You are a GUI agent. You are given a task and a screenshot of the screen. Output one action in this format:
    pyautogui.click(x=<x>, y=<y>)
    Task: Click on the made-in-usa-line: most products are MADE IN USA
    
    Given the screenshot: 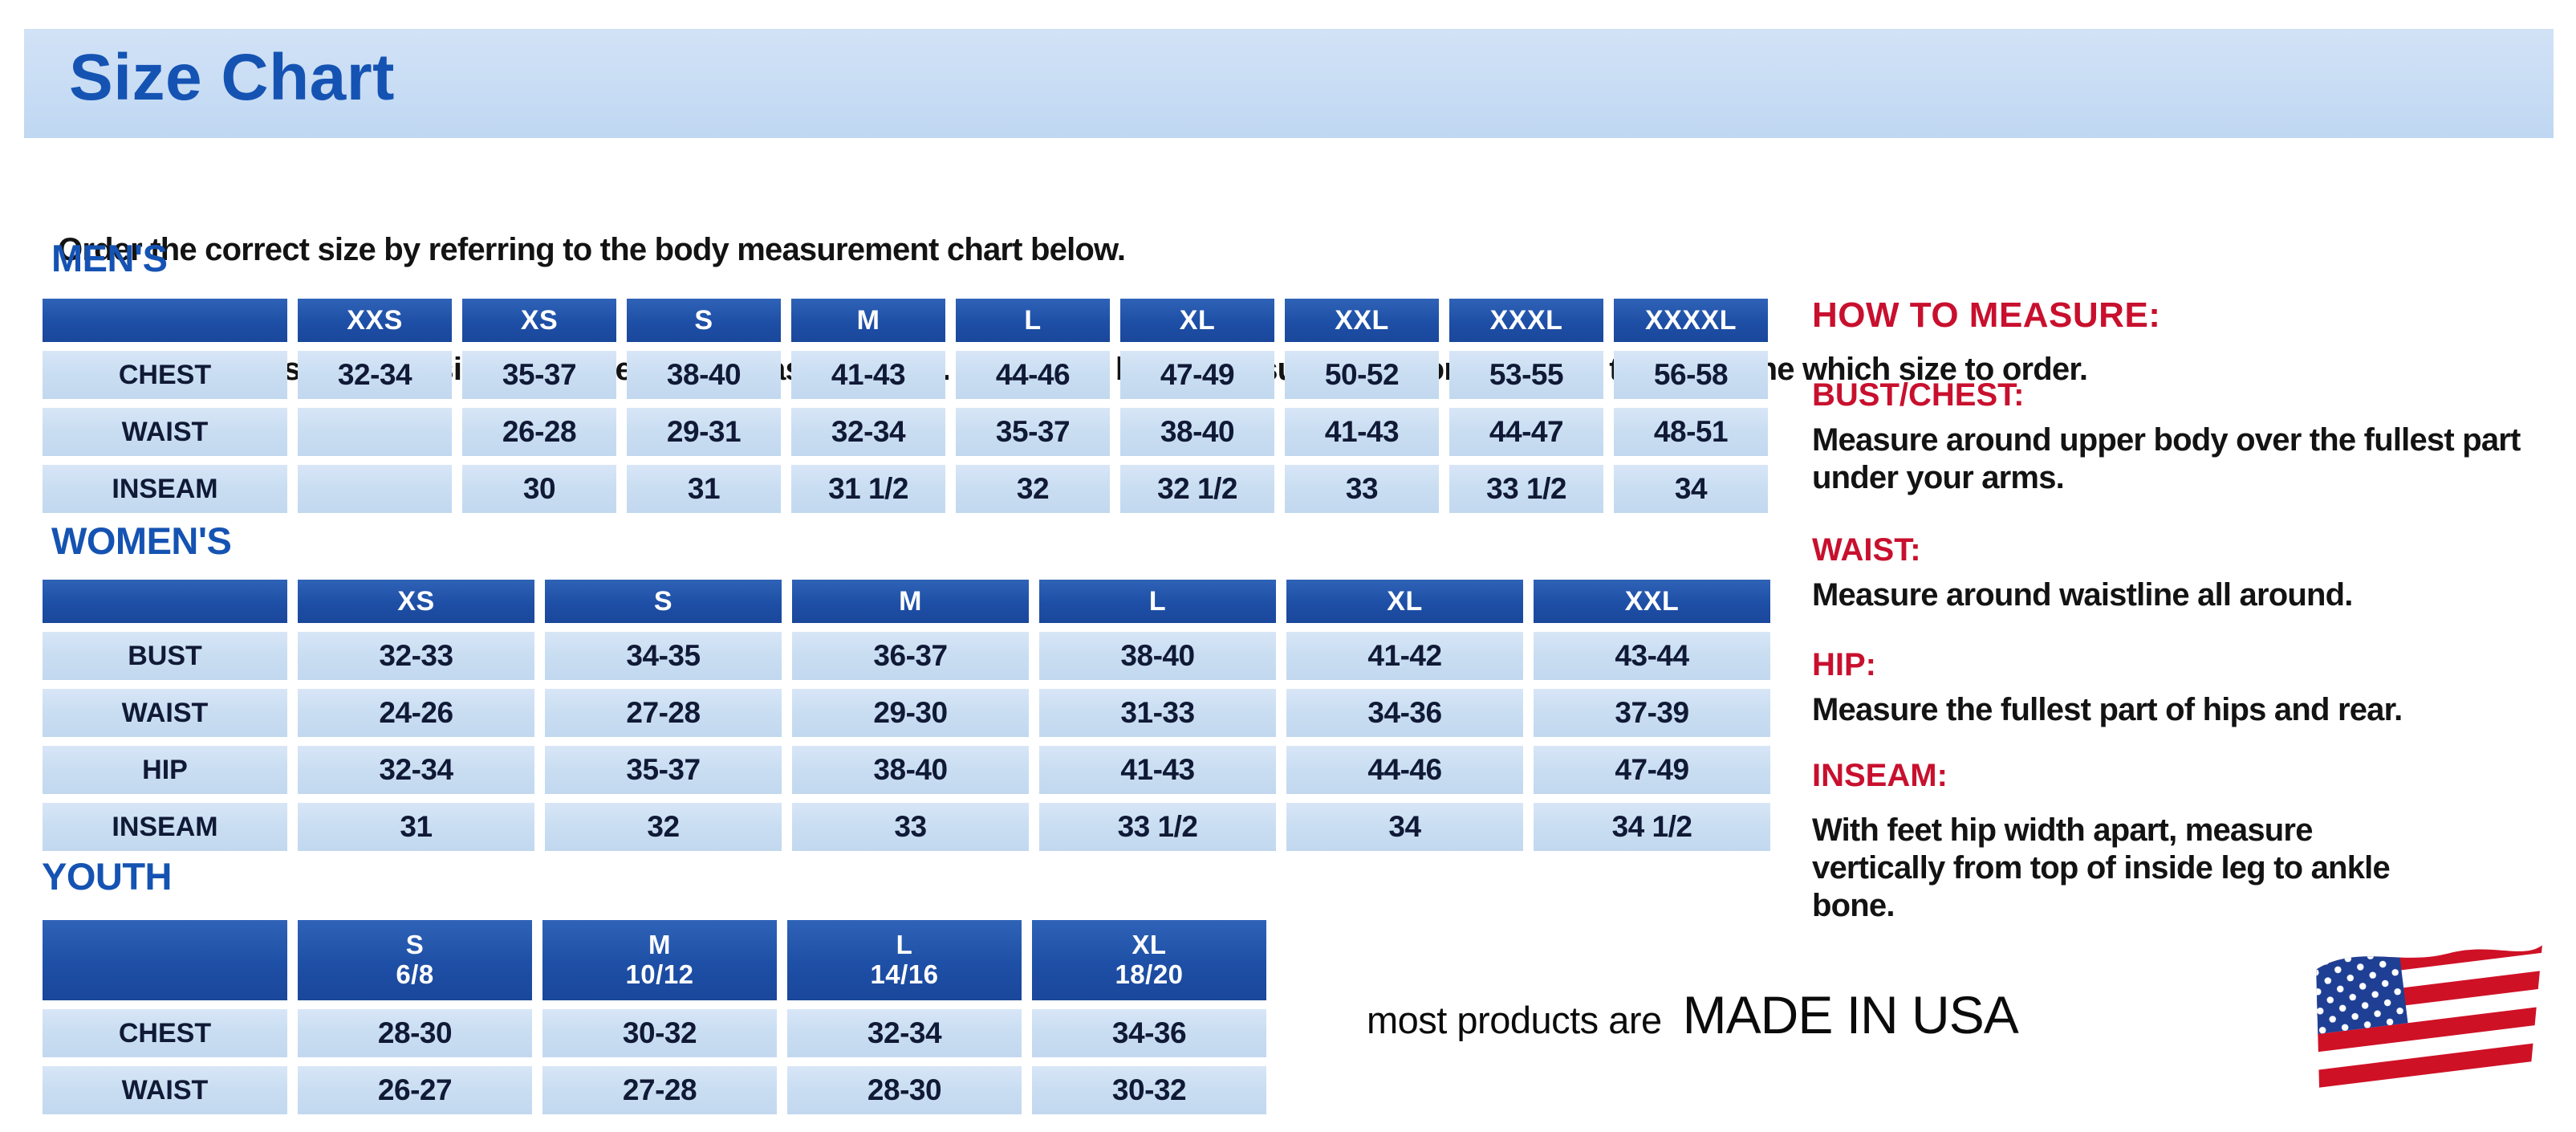 What is the action you would take?
    pyautogui.click(x=1693, y=1014)
    